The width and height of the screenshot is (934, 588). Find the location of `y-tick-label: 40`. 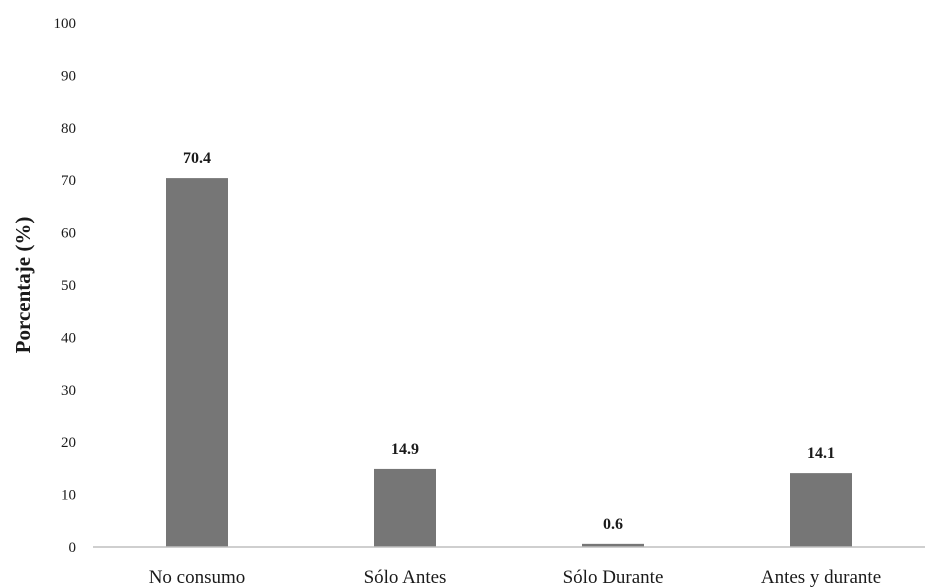

y-tick-label: 40 is located at coordinates (68, 338).